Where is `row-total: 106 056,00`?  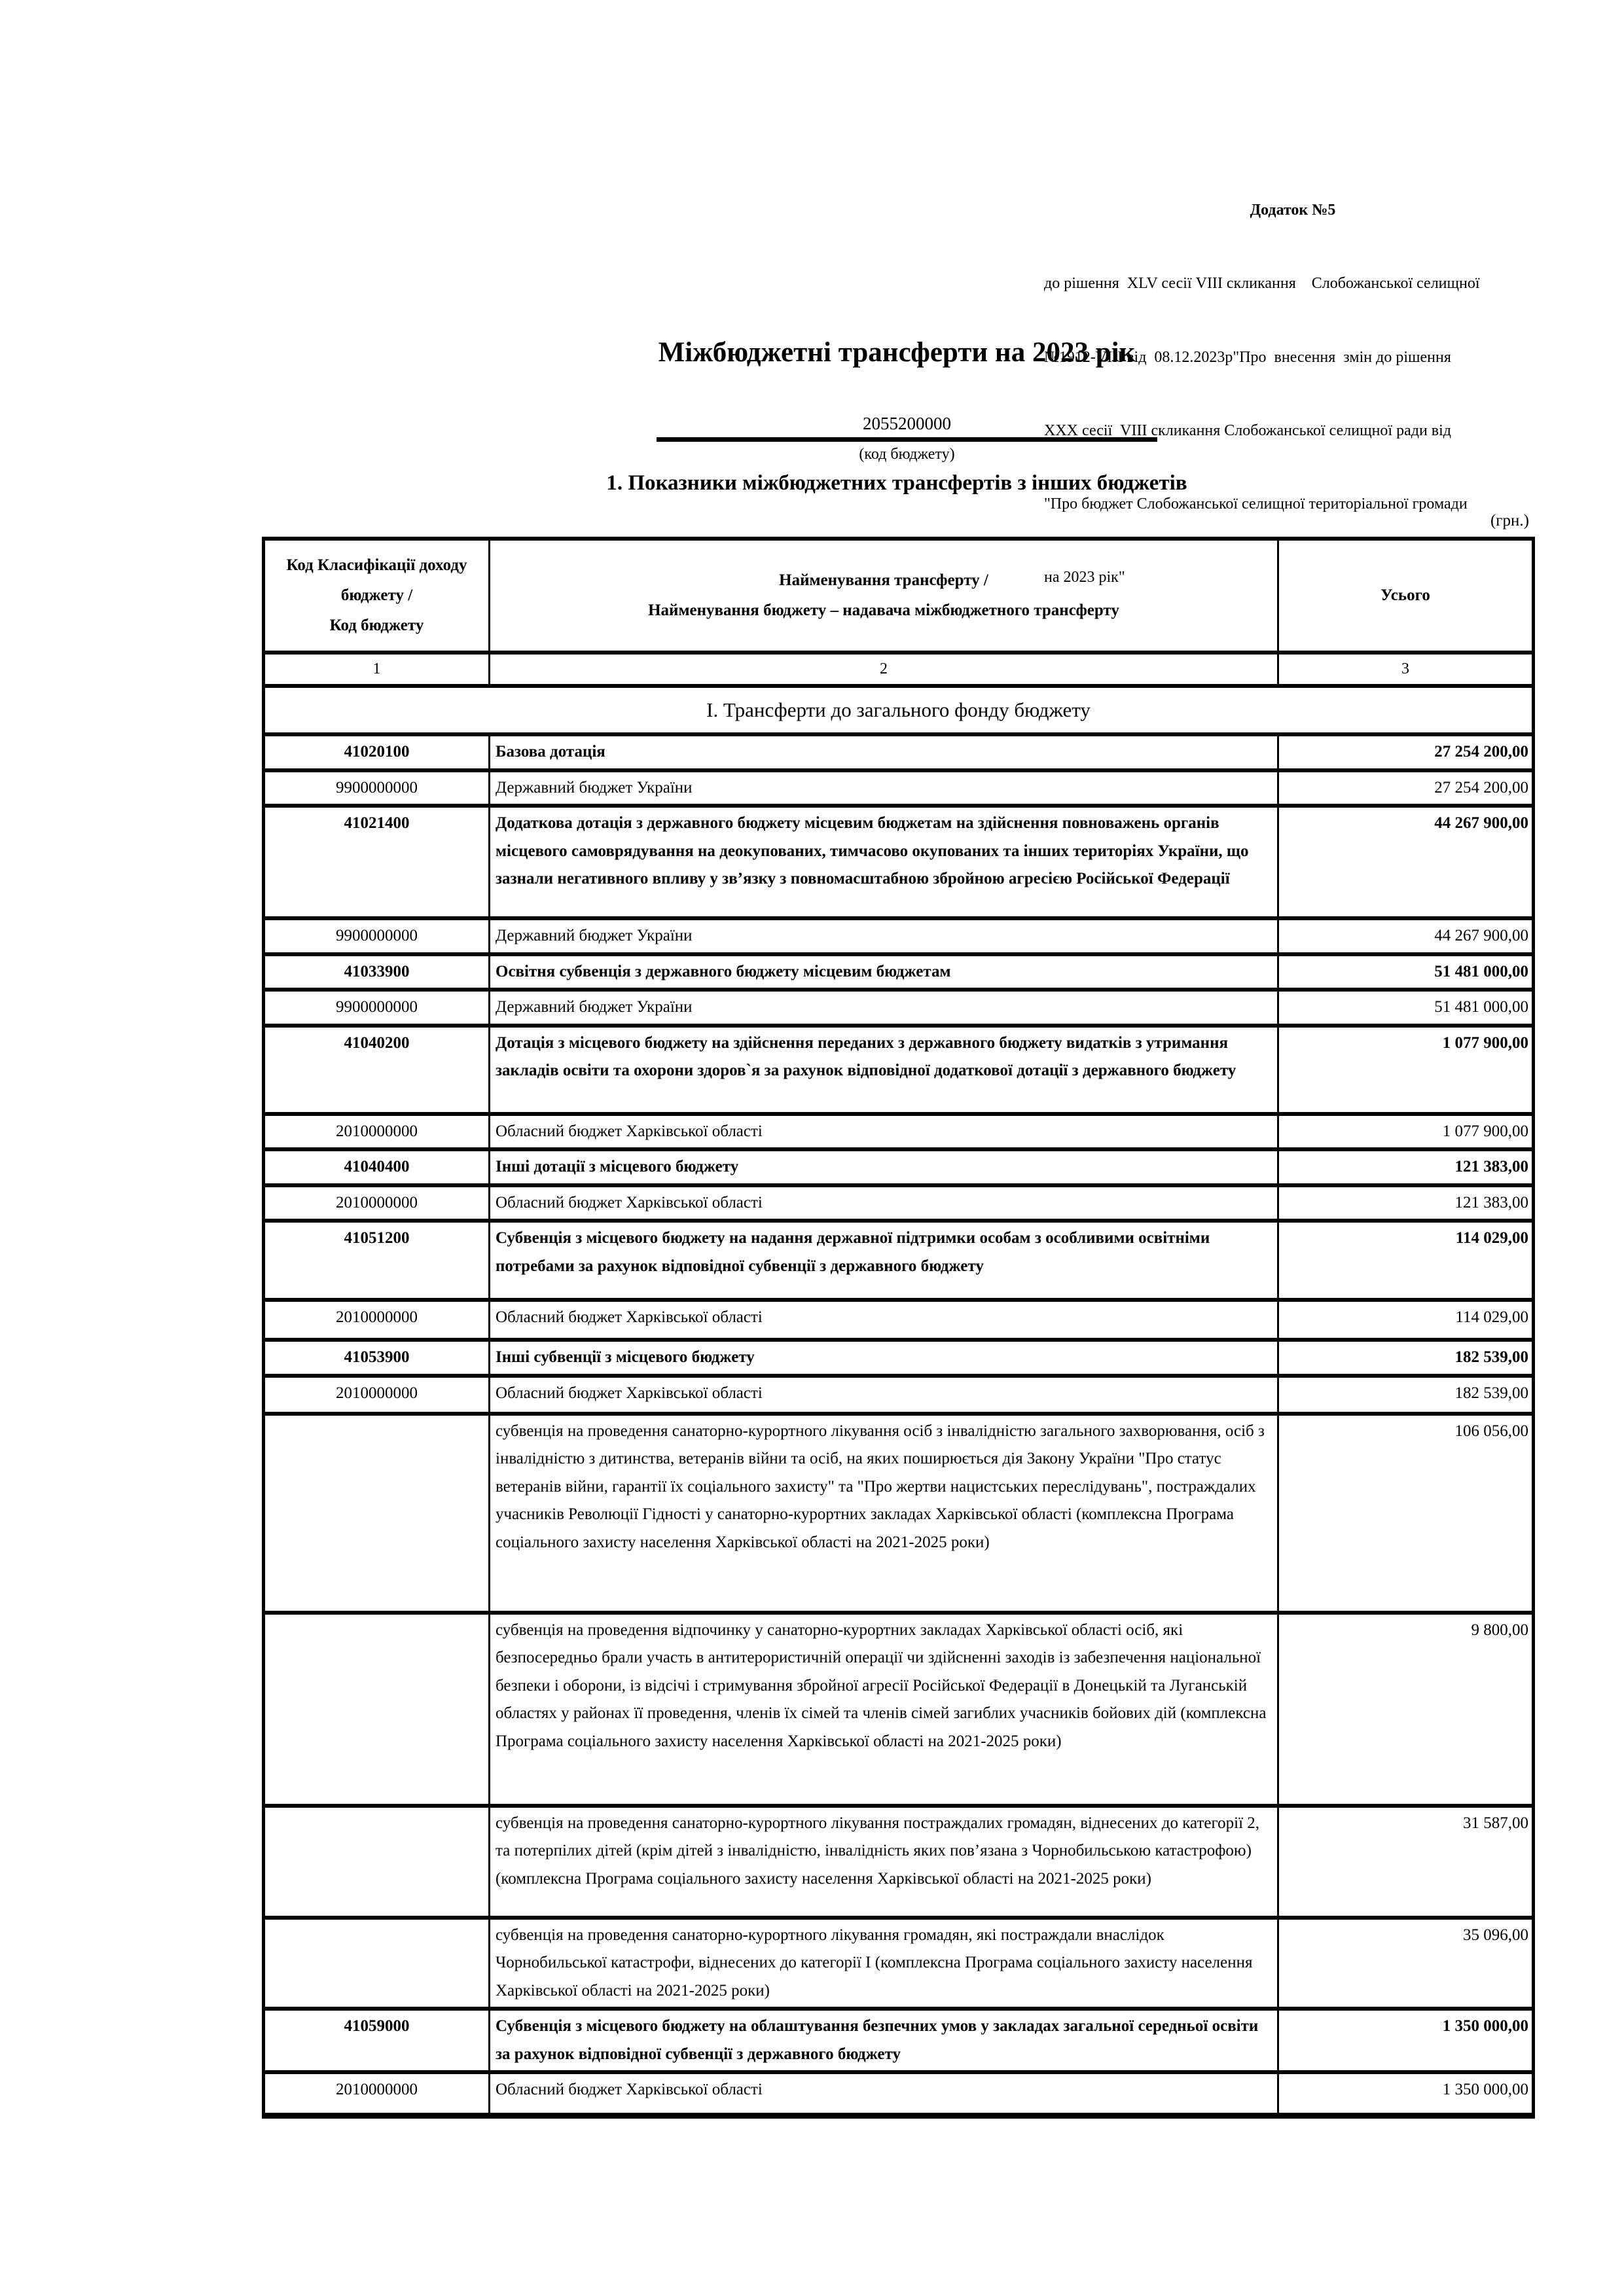 row-total: 106 056,00 is located at coordinates (1405, 1513).